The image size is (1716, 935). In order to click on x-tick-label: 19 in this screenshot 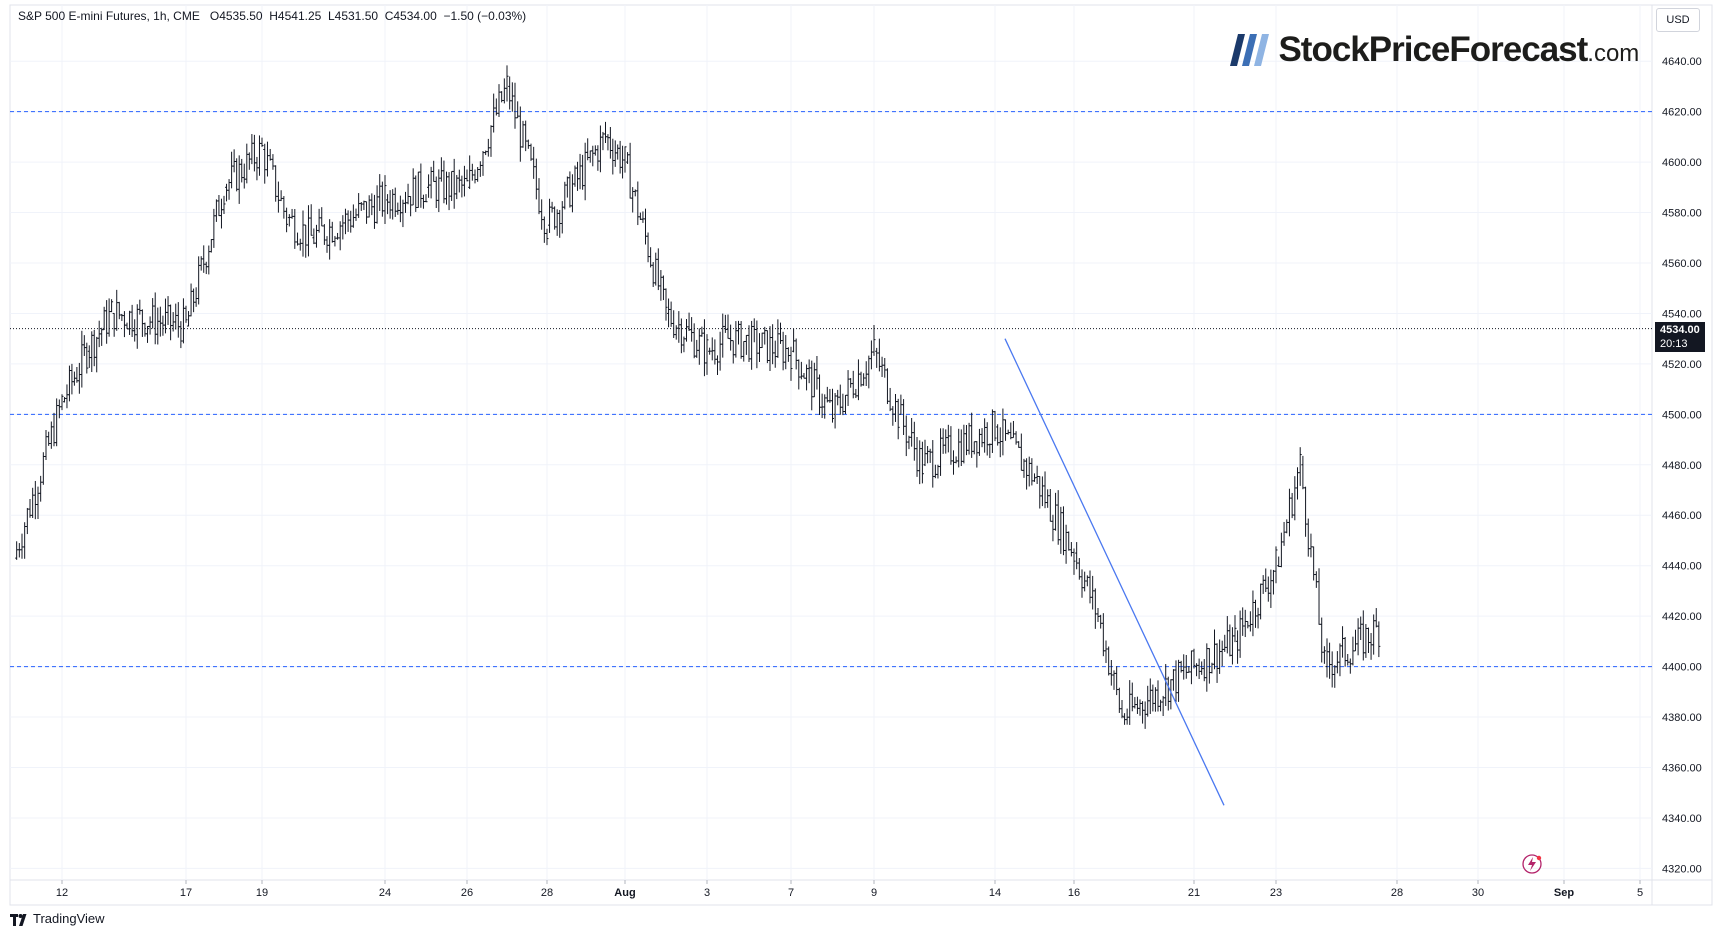, I will do `click(262, 893)`.